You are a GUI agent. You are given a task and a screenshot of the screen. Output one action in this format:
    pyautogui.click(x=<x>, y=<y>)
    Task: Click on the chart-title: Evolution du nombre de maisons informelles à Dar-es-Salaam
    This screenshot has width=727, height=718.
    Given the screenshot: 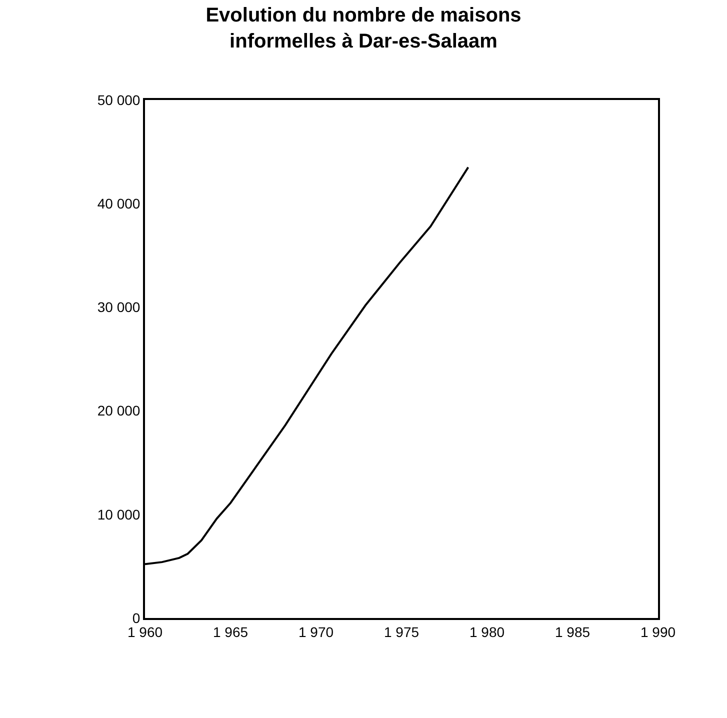 What is the action you would take?
    pyautogui.click(x=364, y=28)
    